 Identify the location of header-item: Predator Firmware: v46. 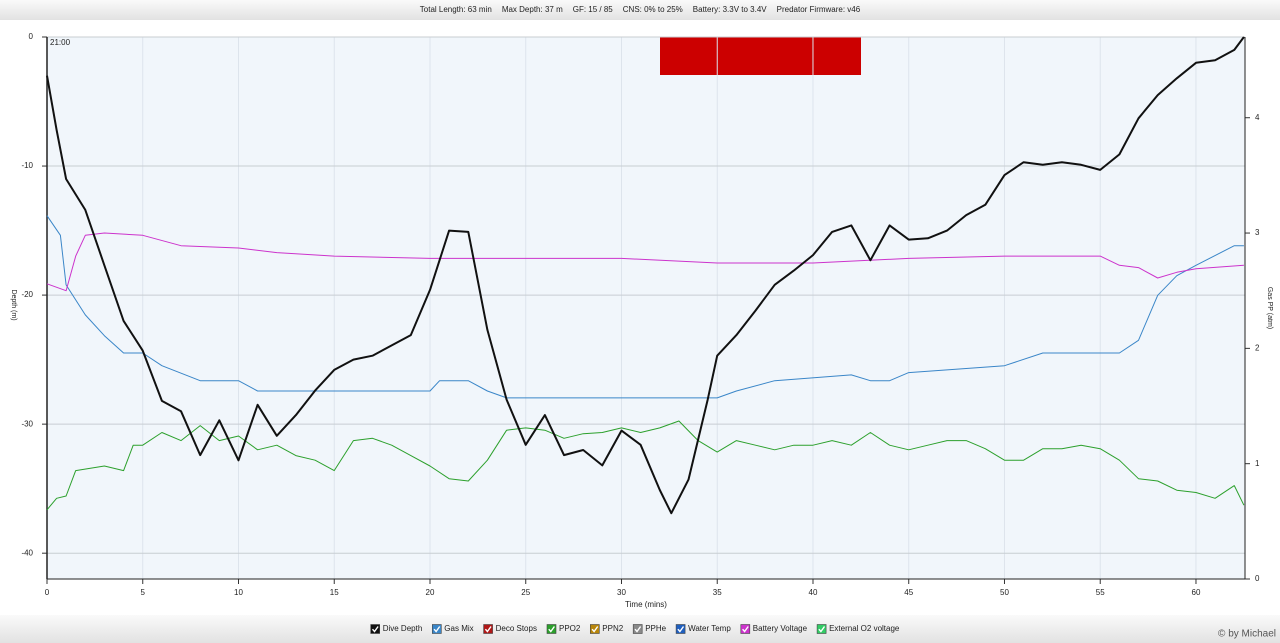
(819, 9).